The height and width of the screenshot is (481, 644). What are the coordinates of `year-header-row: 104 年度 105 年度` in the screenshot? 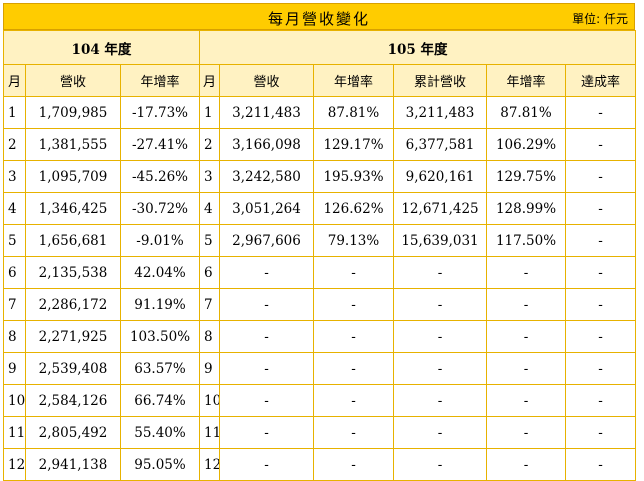 It's located at (320, 47).